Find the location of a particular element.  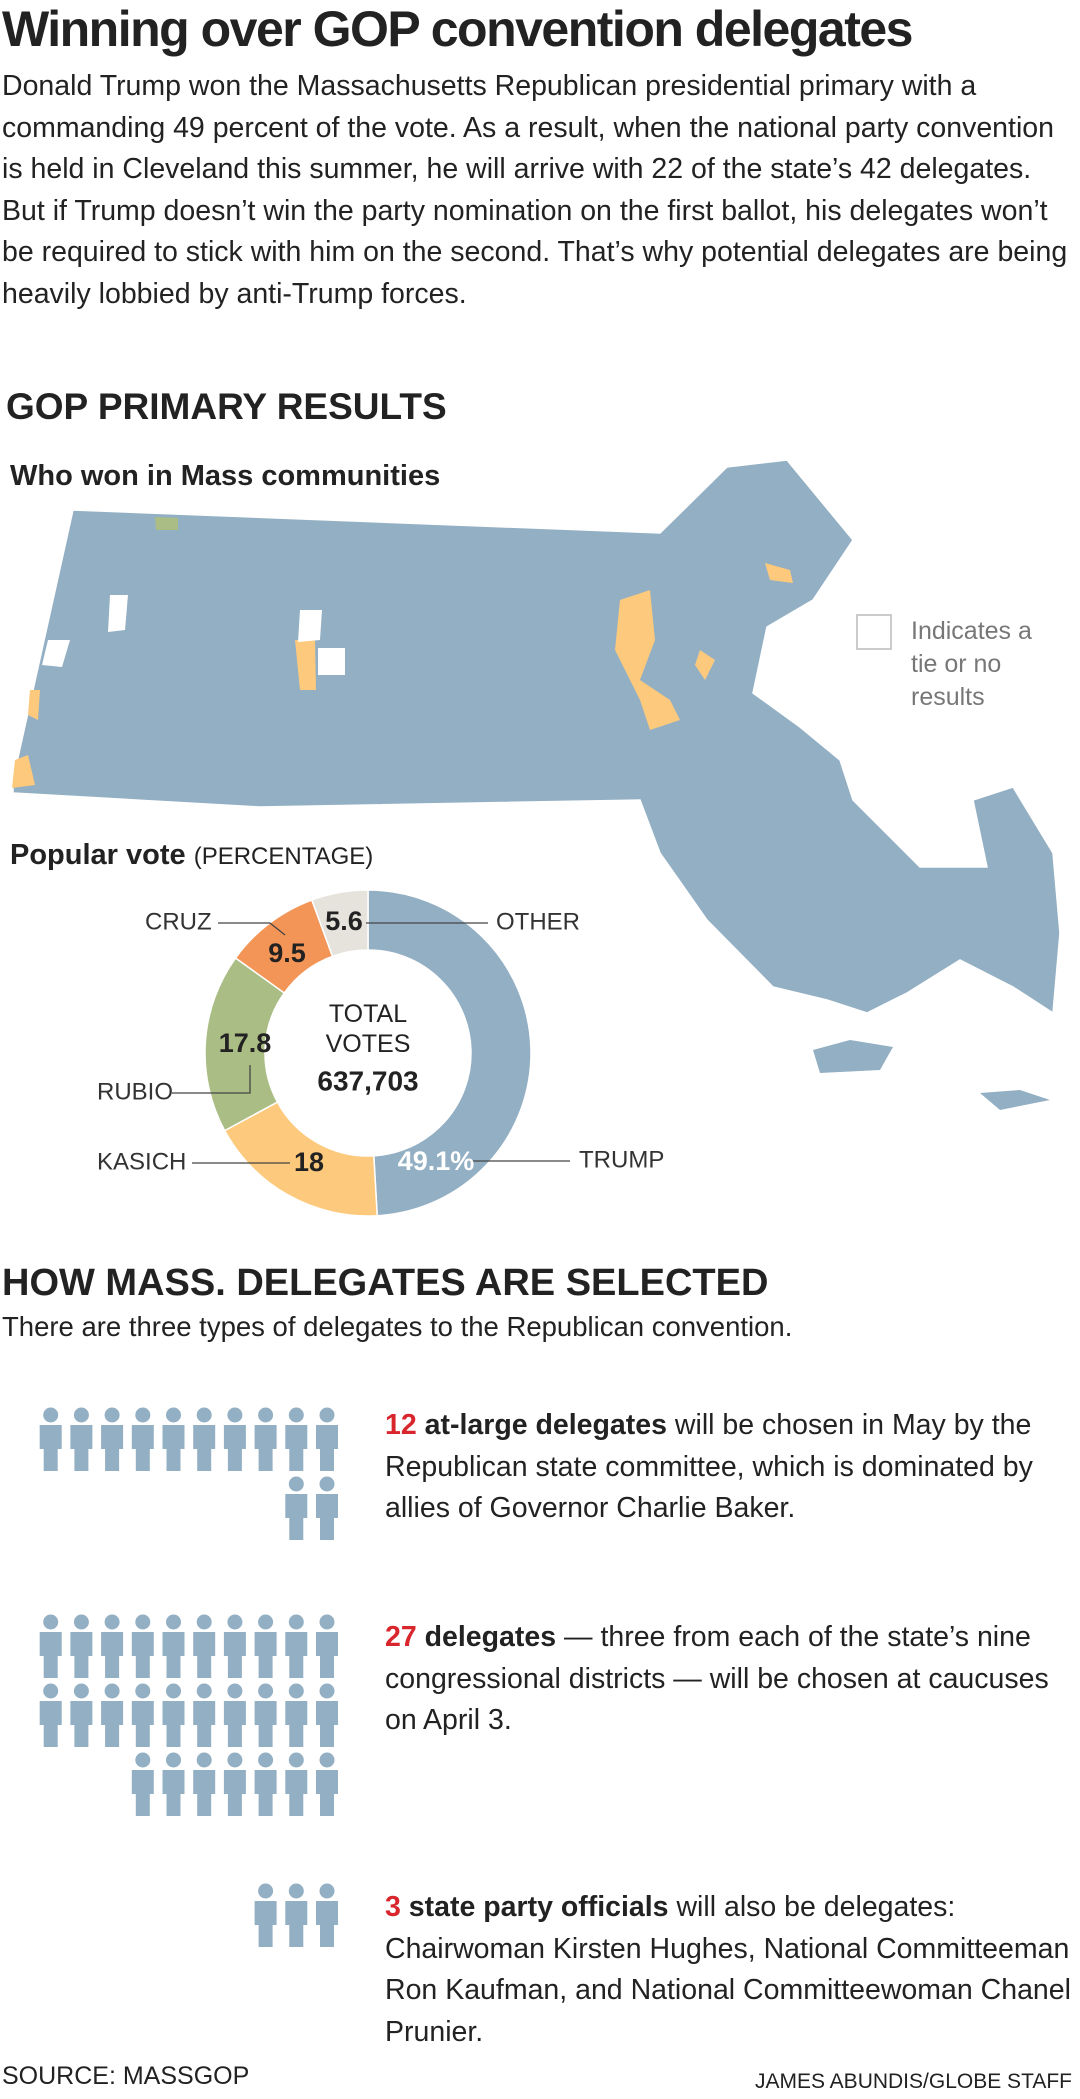

delegate-icons is located at coordinates (188, 1677).